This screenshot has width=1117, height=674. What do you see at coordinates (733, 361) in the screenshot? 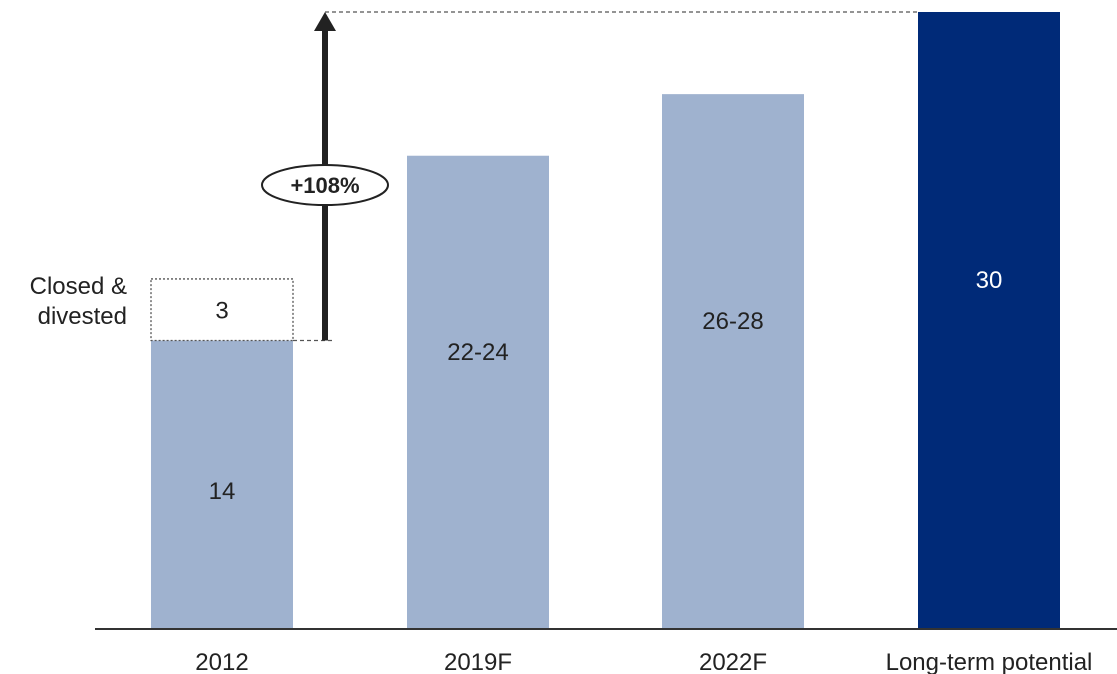
I see `bar-2022f` at bounding box center [733, 361].